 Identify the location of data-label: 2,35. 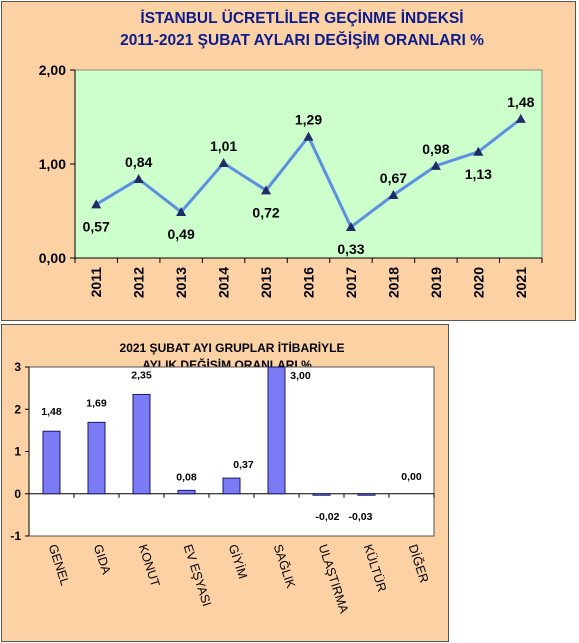
(141, 375).